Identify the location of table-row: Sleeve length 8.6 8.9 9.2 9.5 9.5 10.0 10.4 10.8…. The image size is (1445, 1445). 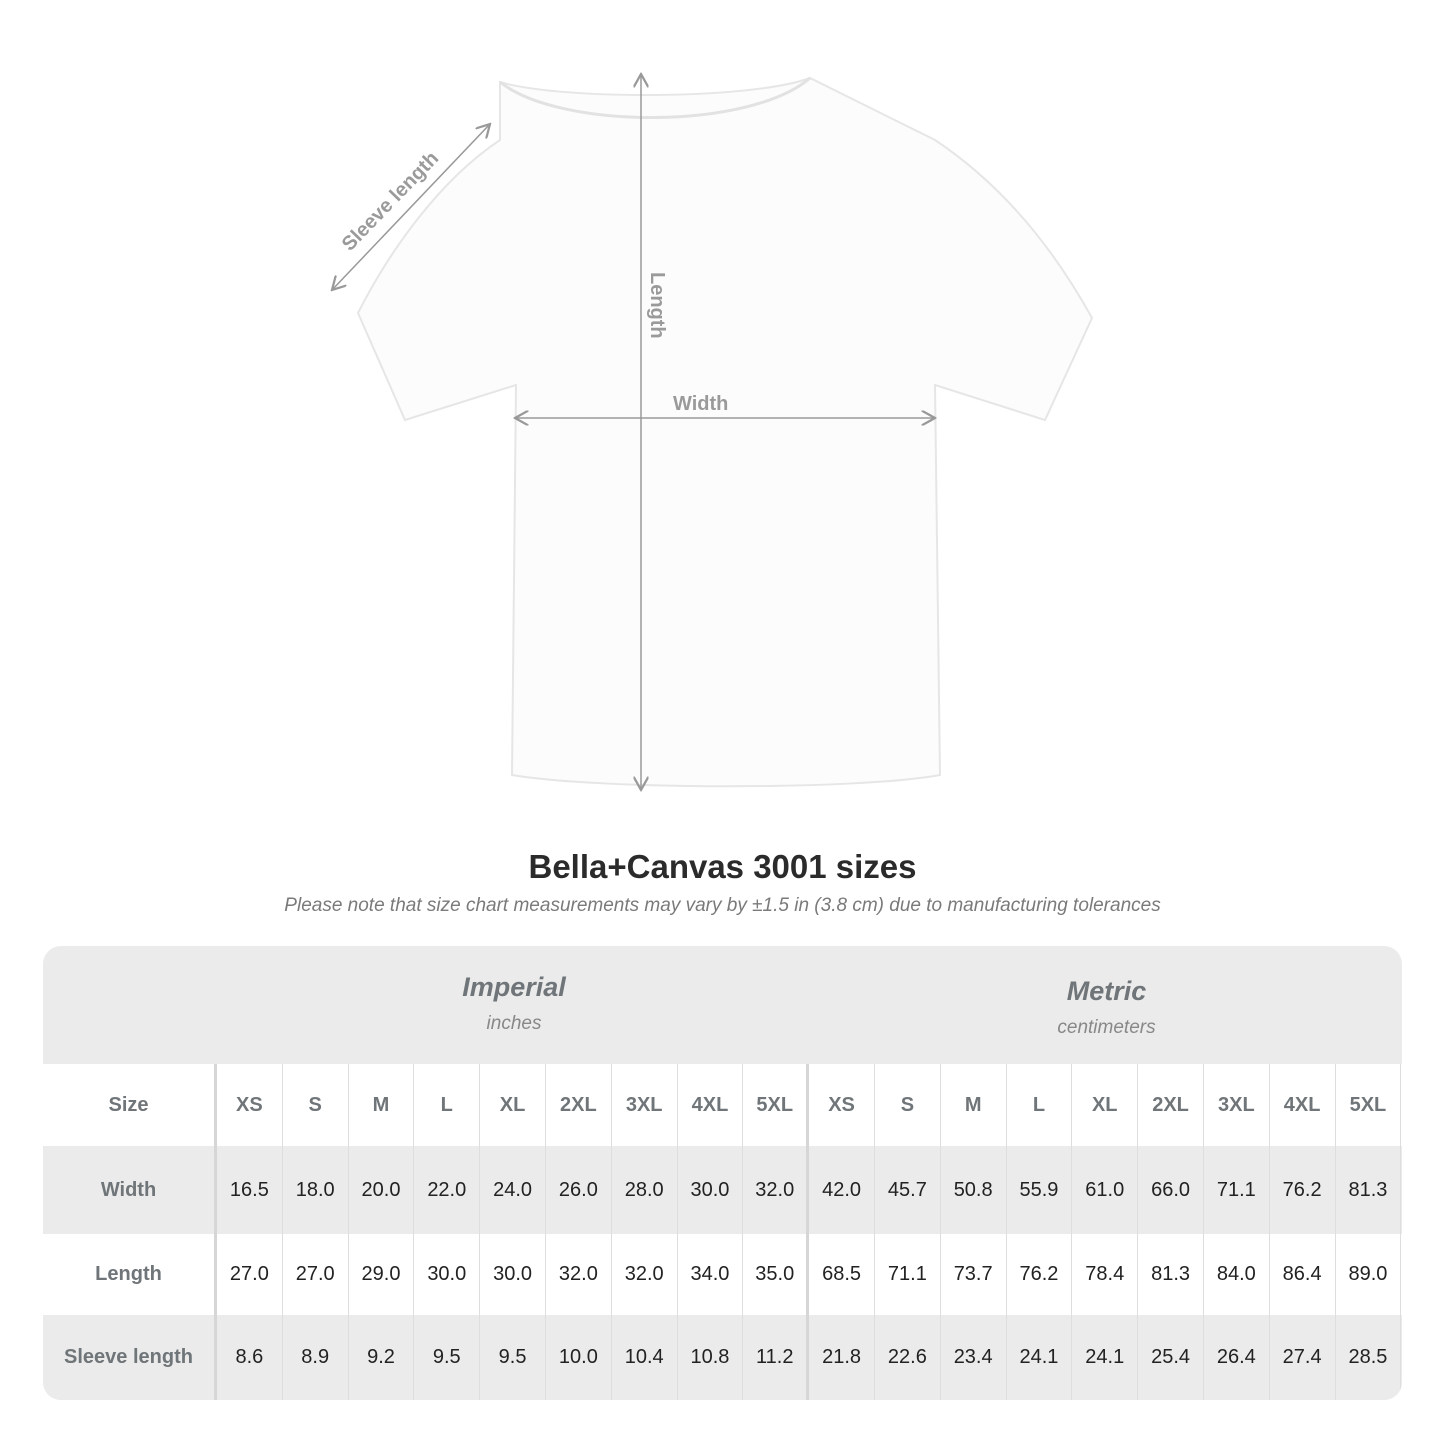
(722, 1357).